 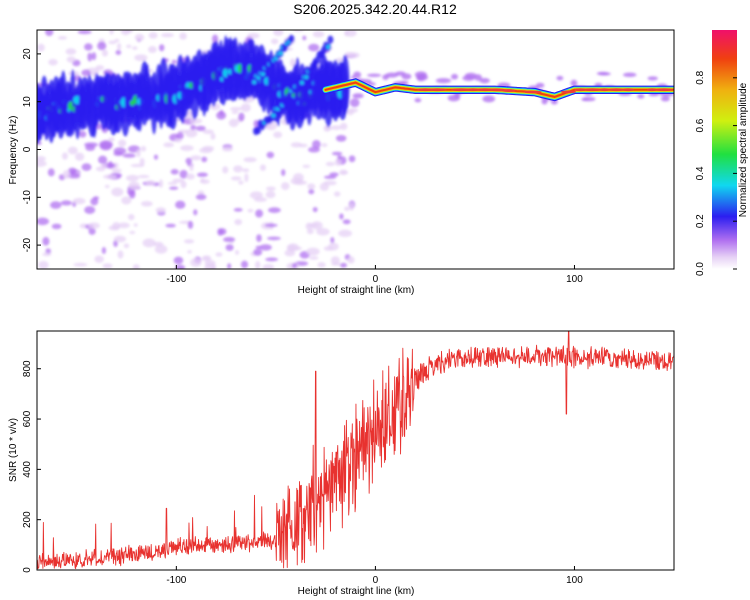 I want to click on spectrogram-y-tick-label: 0, so click(x=27, y=149).